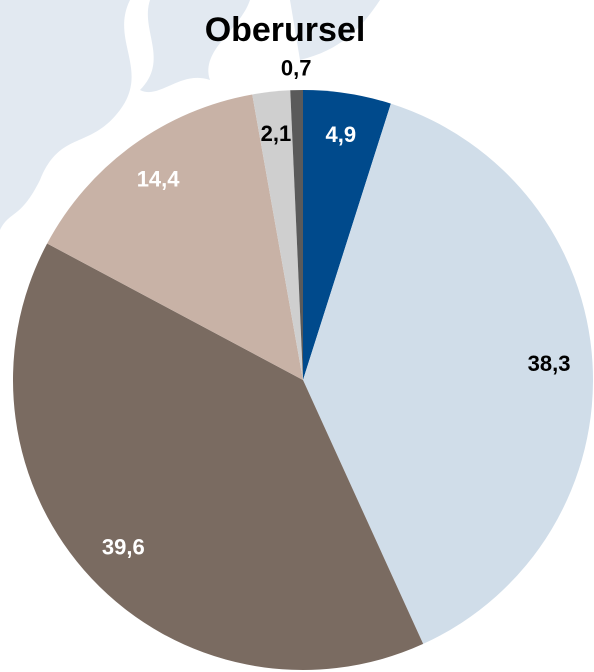  What do you see at coordinates (159, 178) in the screenshot?
I see `data-label: 14,4` at bounding box center [159, 178].